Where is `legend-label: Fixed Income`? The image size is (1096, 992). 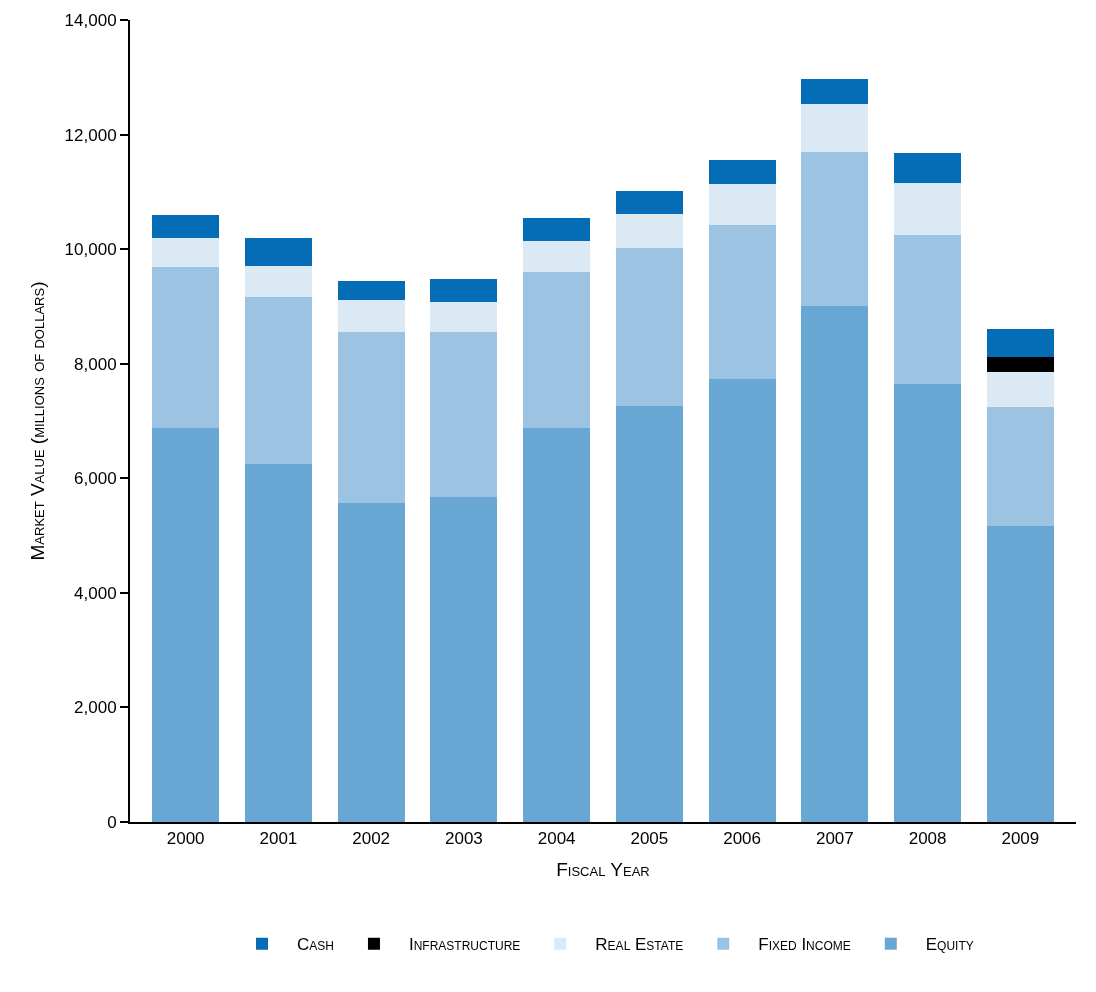
legend-label: Fixed Income is located at coordinates (804, 945).